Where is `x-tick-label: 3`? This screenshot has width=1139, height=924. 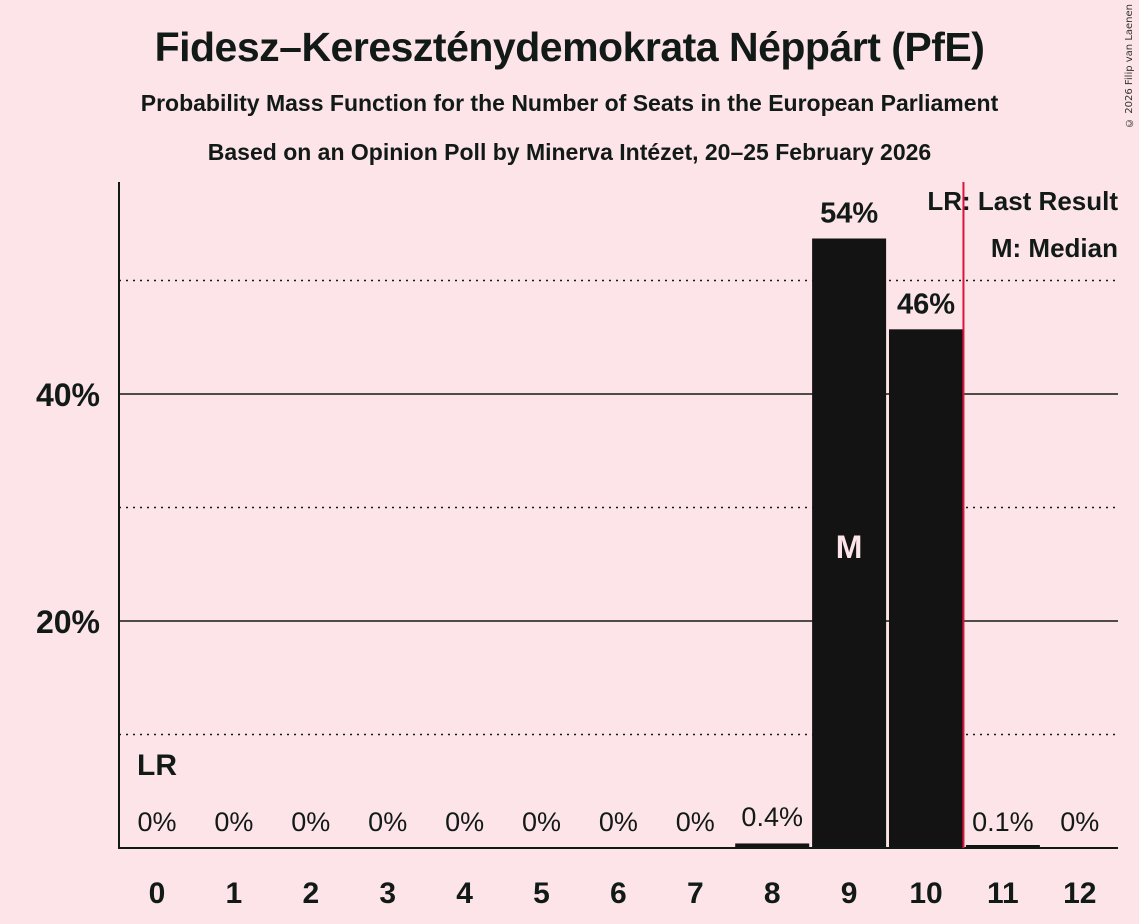 x-tick-label: 3 is located at coordinates (387, 893).